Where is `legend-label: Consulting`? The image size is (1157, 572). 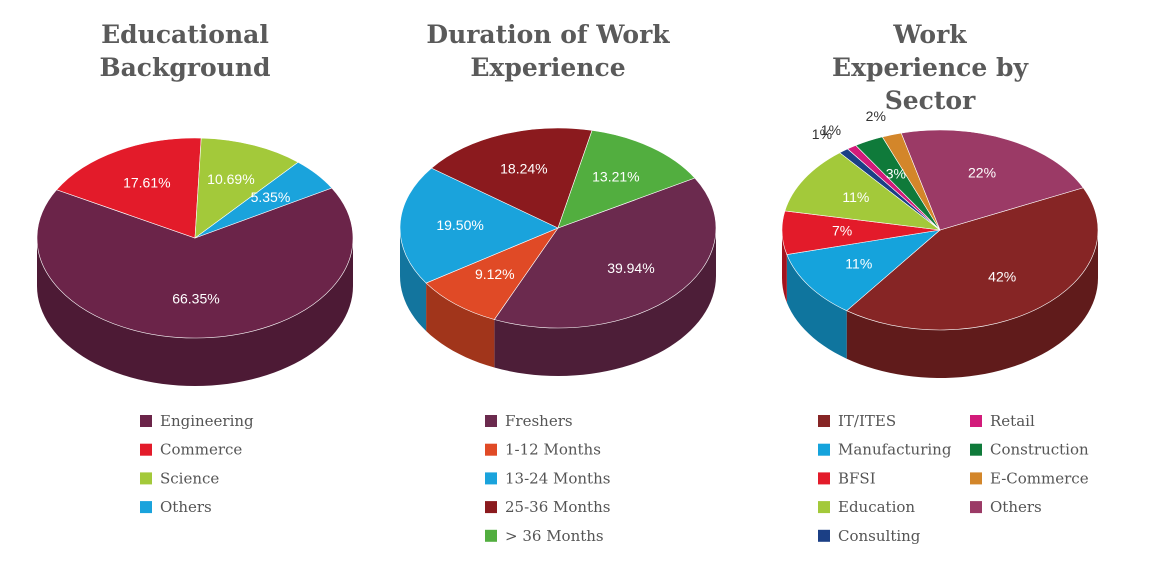 legend-label: Consulting is located at coordinates (879, 536).